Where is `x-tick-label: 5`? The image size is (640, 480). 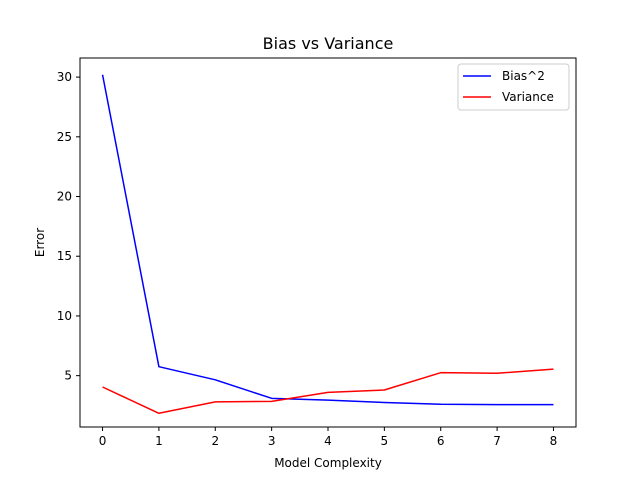 x-tick-label: 5 is located at coordinates (385, 441).